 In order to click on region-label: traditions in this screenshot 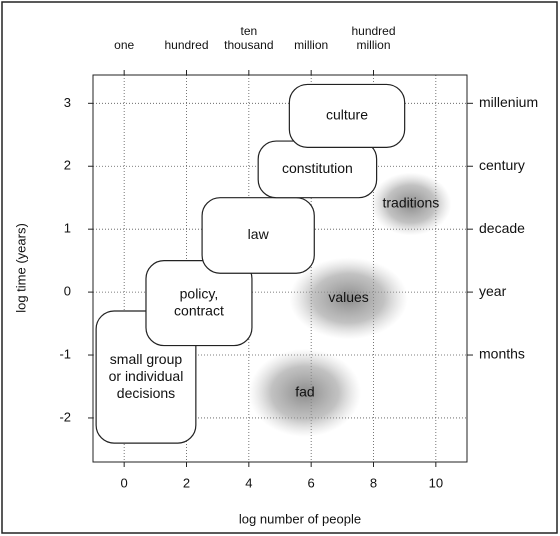, I will do `click(410, 203)`.